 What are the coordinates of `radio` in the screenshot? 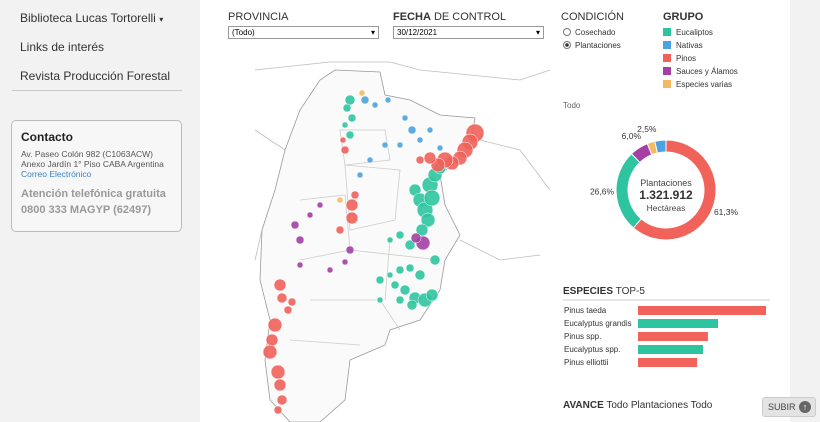 It's located at (567, 32).